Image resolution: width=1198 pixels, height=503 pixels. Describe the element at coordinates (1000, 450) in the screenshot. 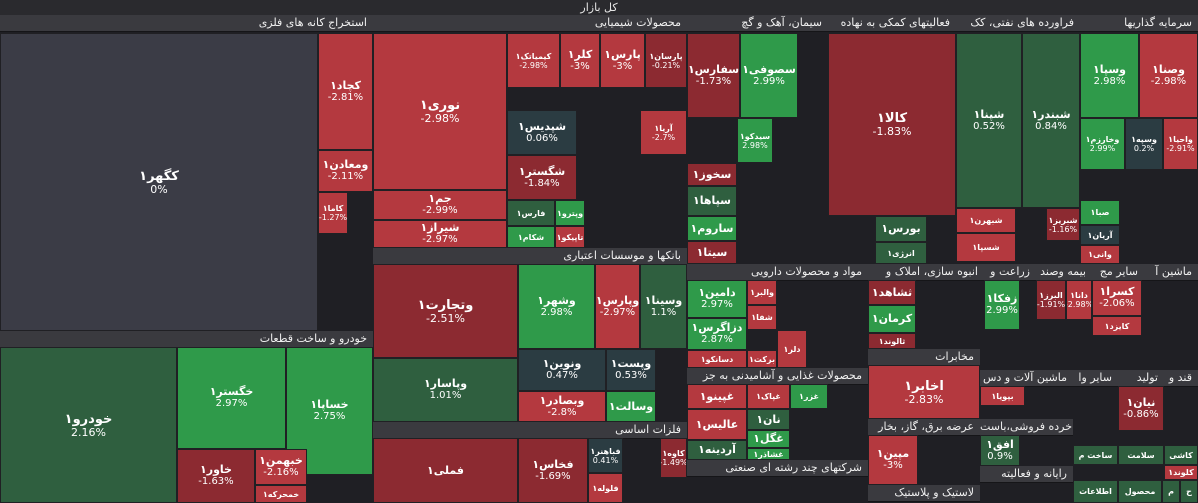

I see `stock-tile: افق۱ 0.9%` at that location.